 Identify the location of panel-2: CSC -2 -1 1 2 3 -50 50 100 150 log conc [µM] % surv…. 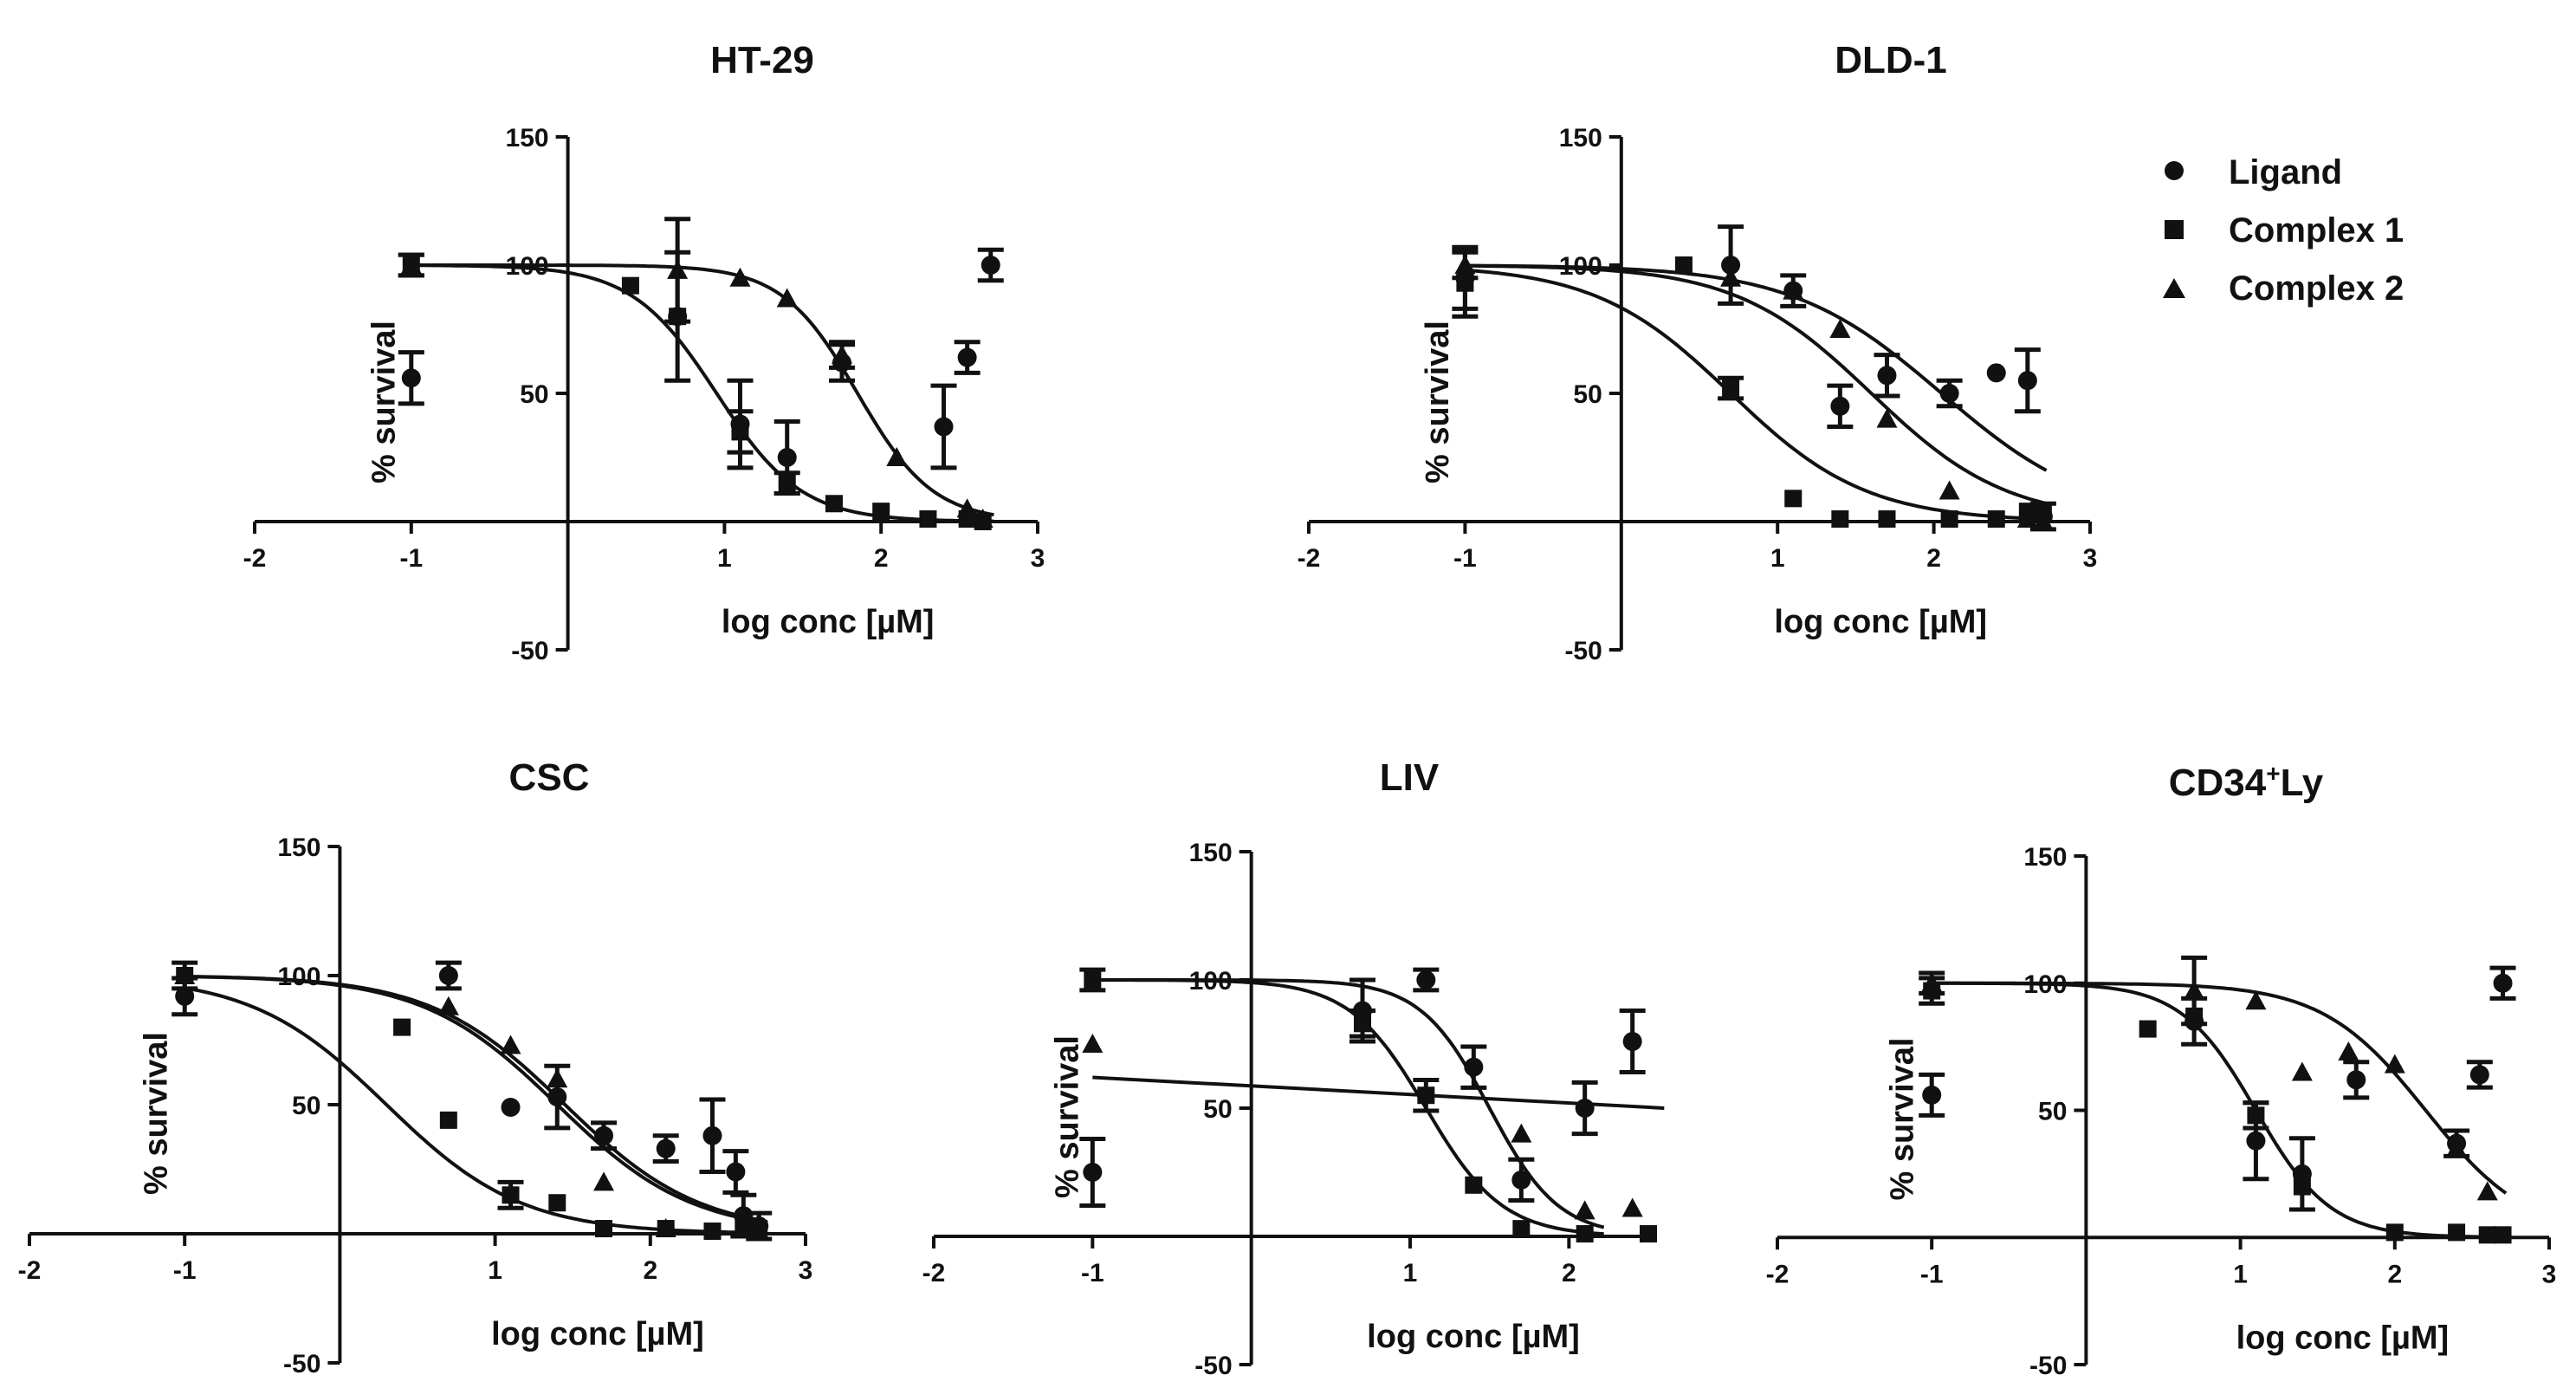
(415, 1067).